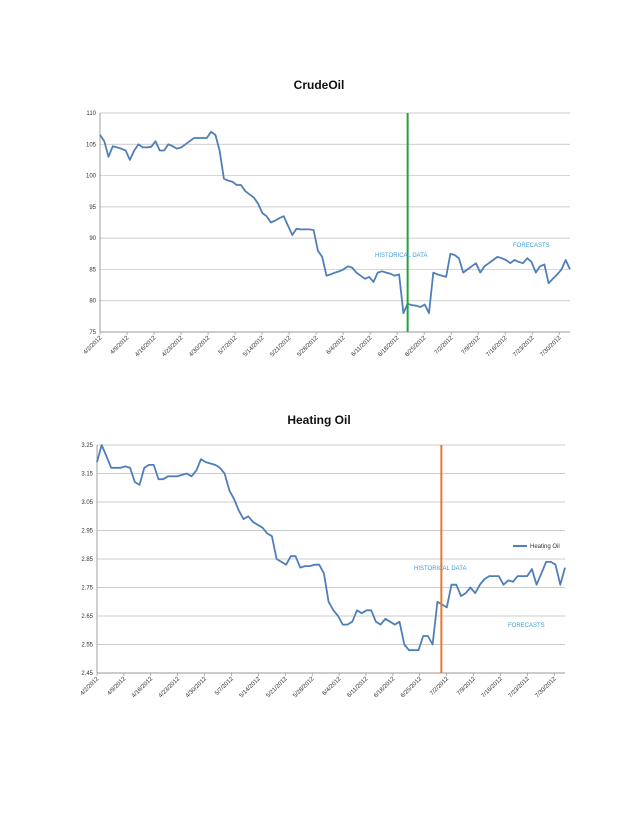  I want to click on y-tick-label: 2.55, so click(87, 646).